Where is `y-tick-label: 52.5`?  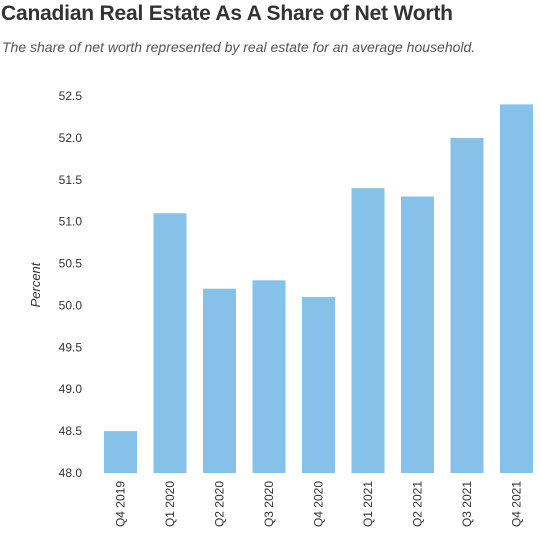 y-tick-label: 52.5 is located at coordinates (71, 96).